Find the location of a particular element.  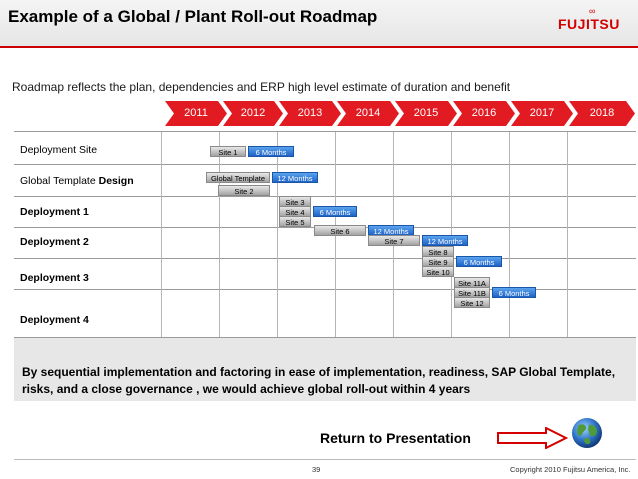

bar-site-4-duration: 6 Months is located at coordinates (335, 211).